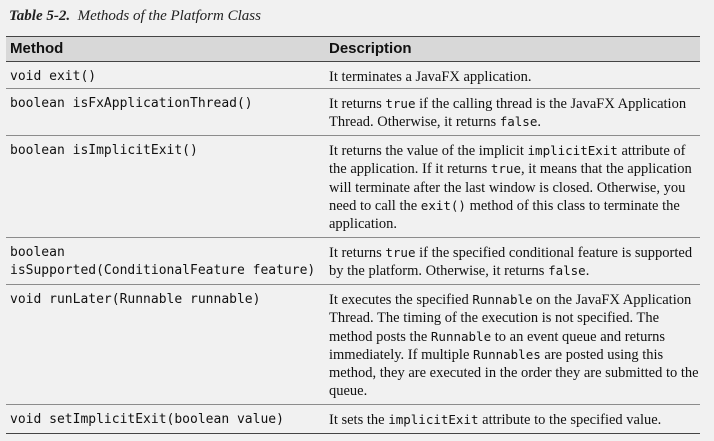 The image size is (714, 441). I want to click on description-text: attribute to the specified value., so click(570, 420).